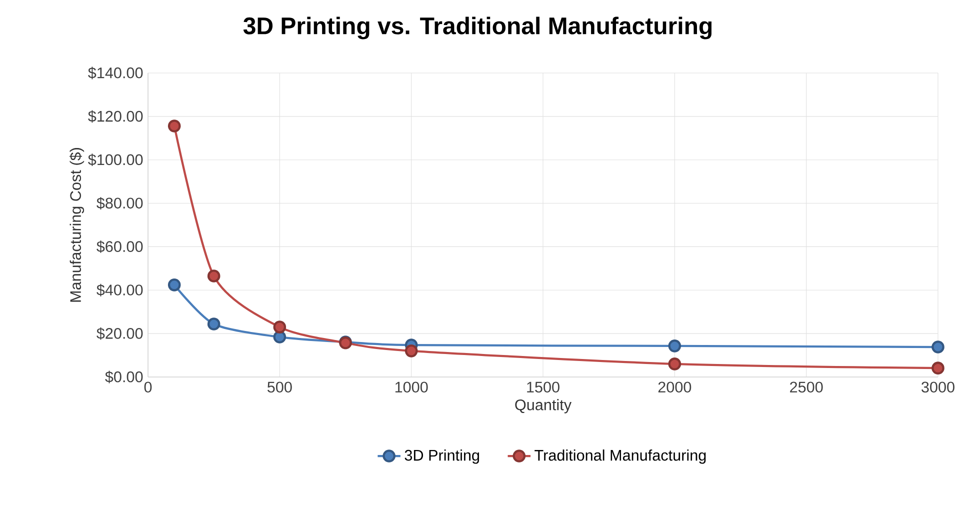  I want to click on x-tick-label: 500, so click(279, 387).